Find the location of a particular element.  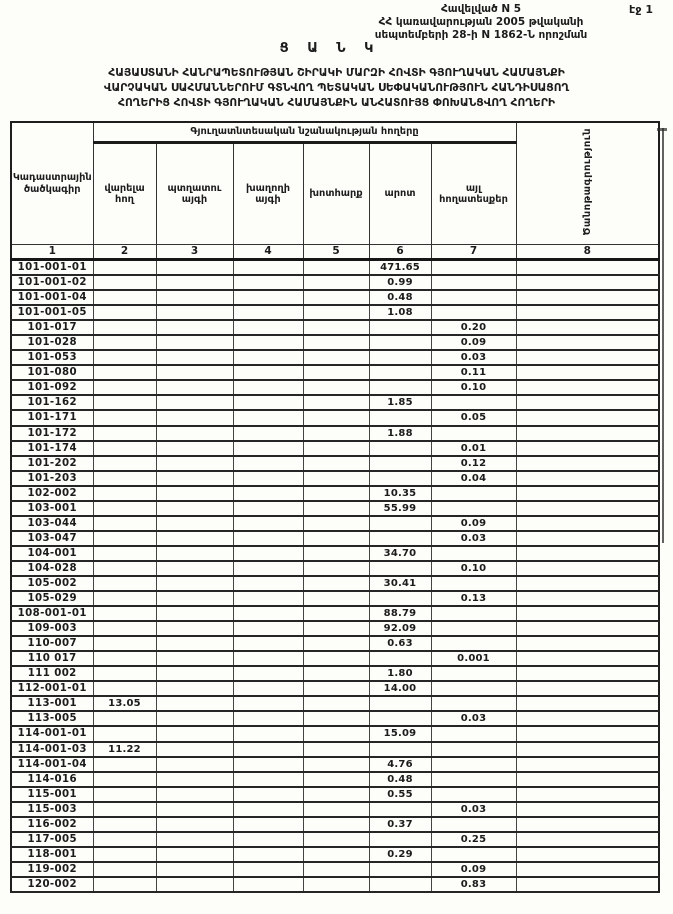

value-cell: 11.22 is located at coordinates (124, 749).